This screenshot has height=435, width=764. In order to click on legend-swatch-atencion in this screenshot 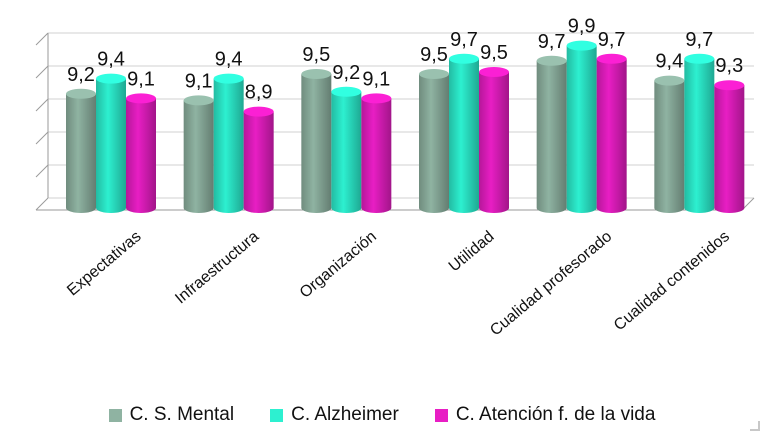, I will do `click(441, 415)`.